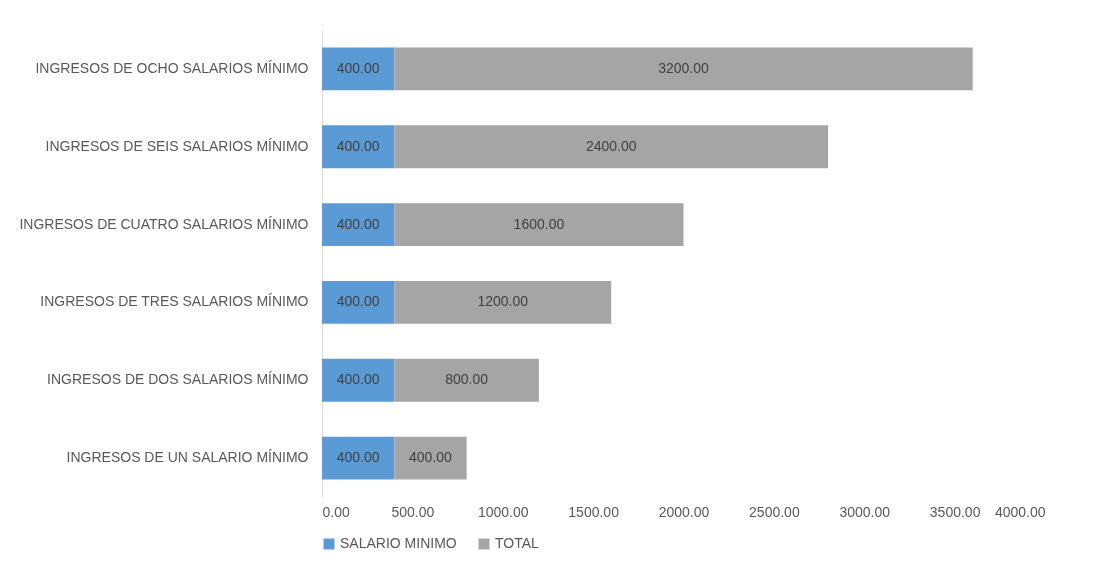  What do you see at coordinates (178, 379) in the screenshot?
I see `y-tick-label: INGRESOS DE DOS SALARIOS MÍNIMO` at bounding box center [178, 379].